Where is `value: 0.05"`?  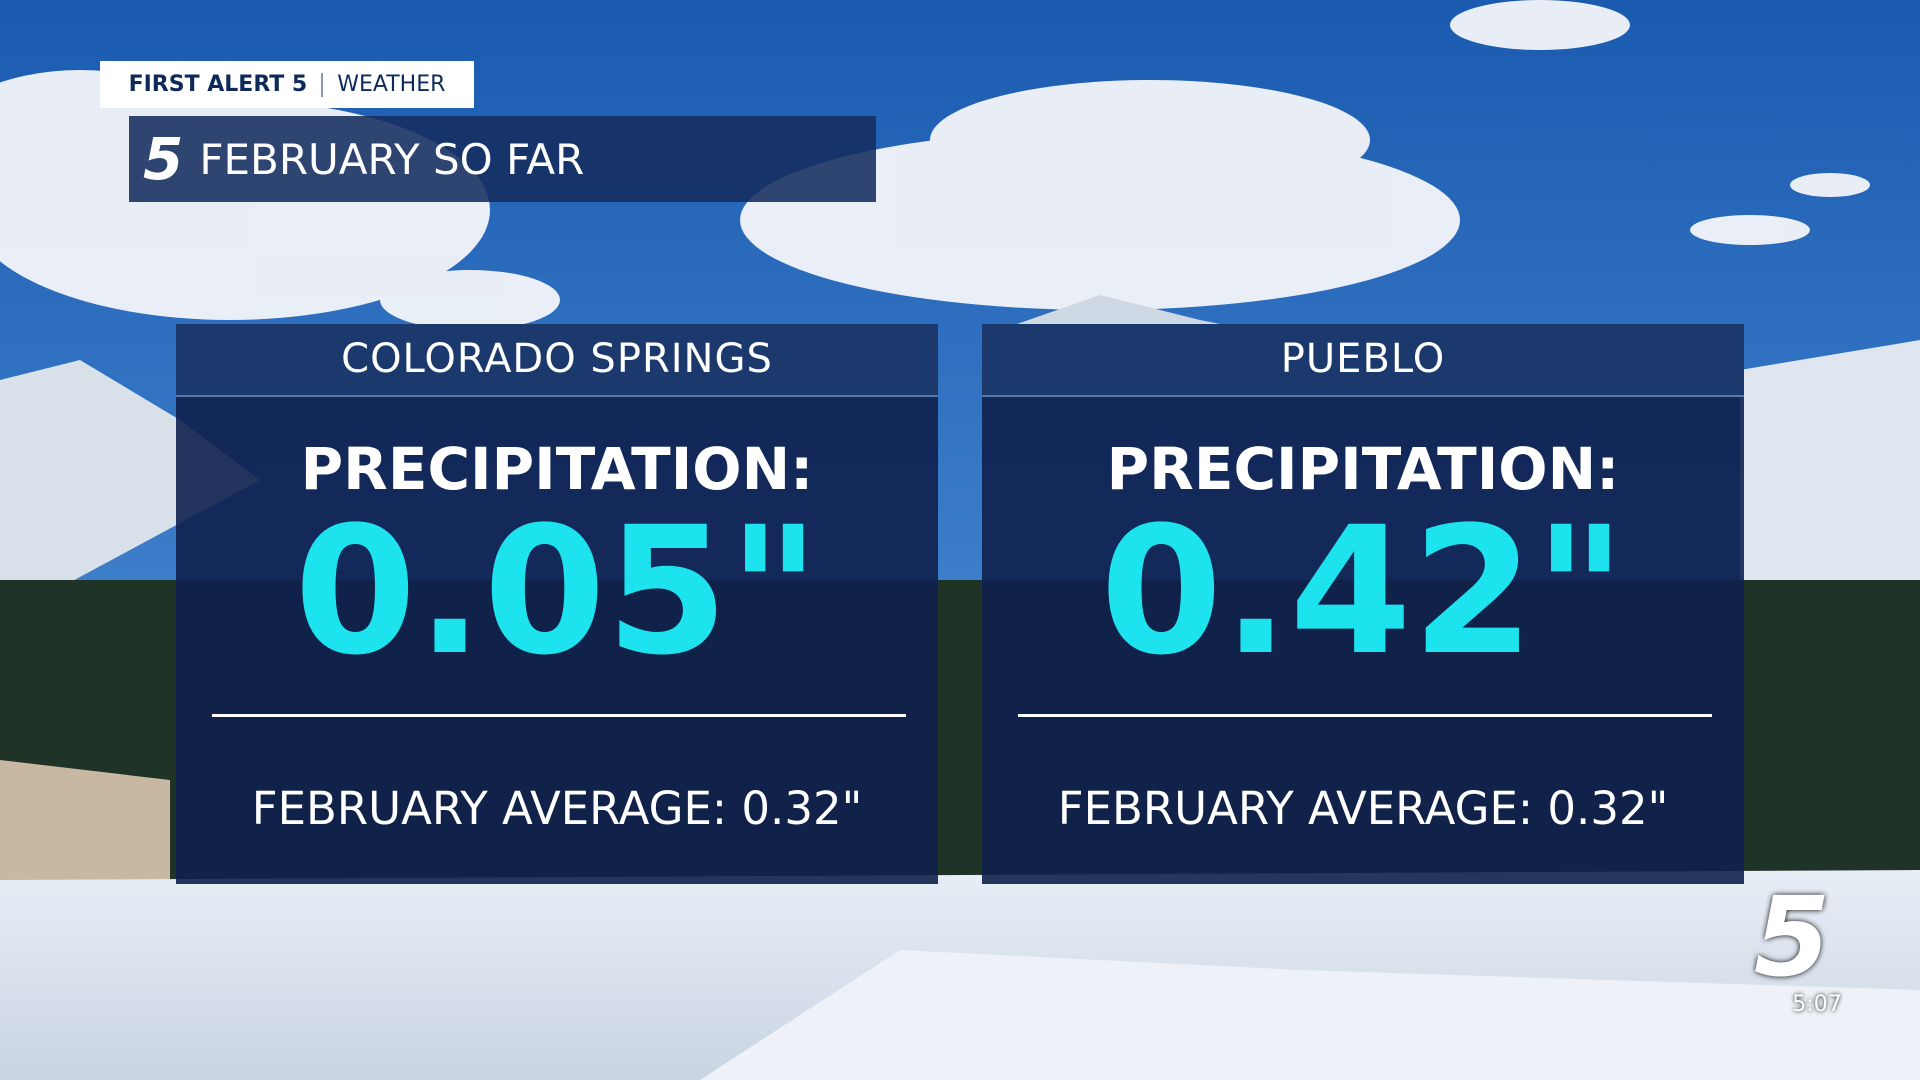 value: 0.05" is located at coordinates (557, 591).